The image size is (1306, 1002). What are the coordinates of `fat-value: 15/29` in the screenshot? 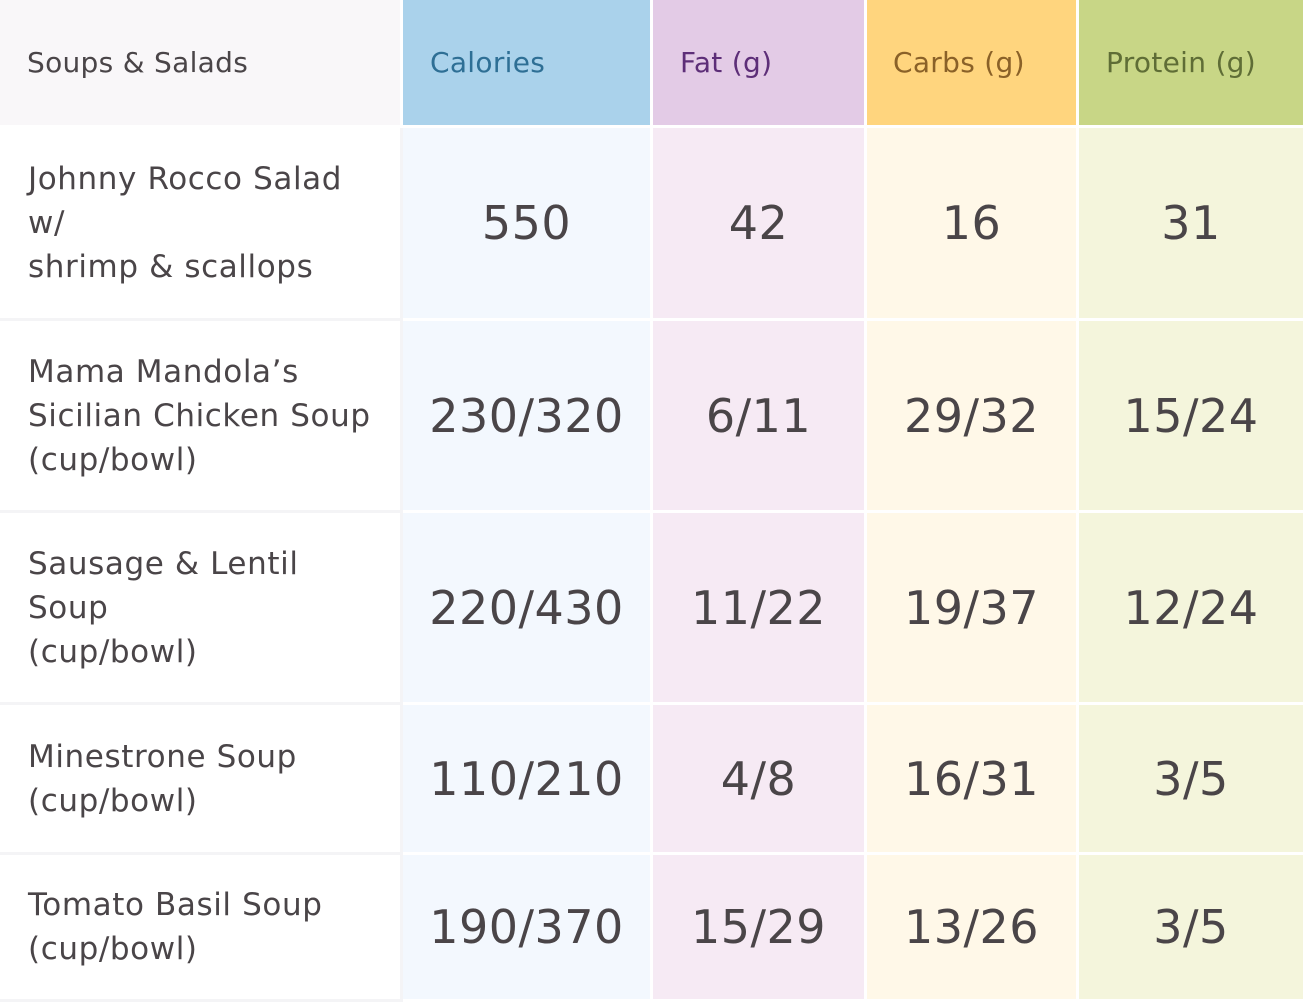 It's located at (760, 928).